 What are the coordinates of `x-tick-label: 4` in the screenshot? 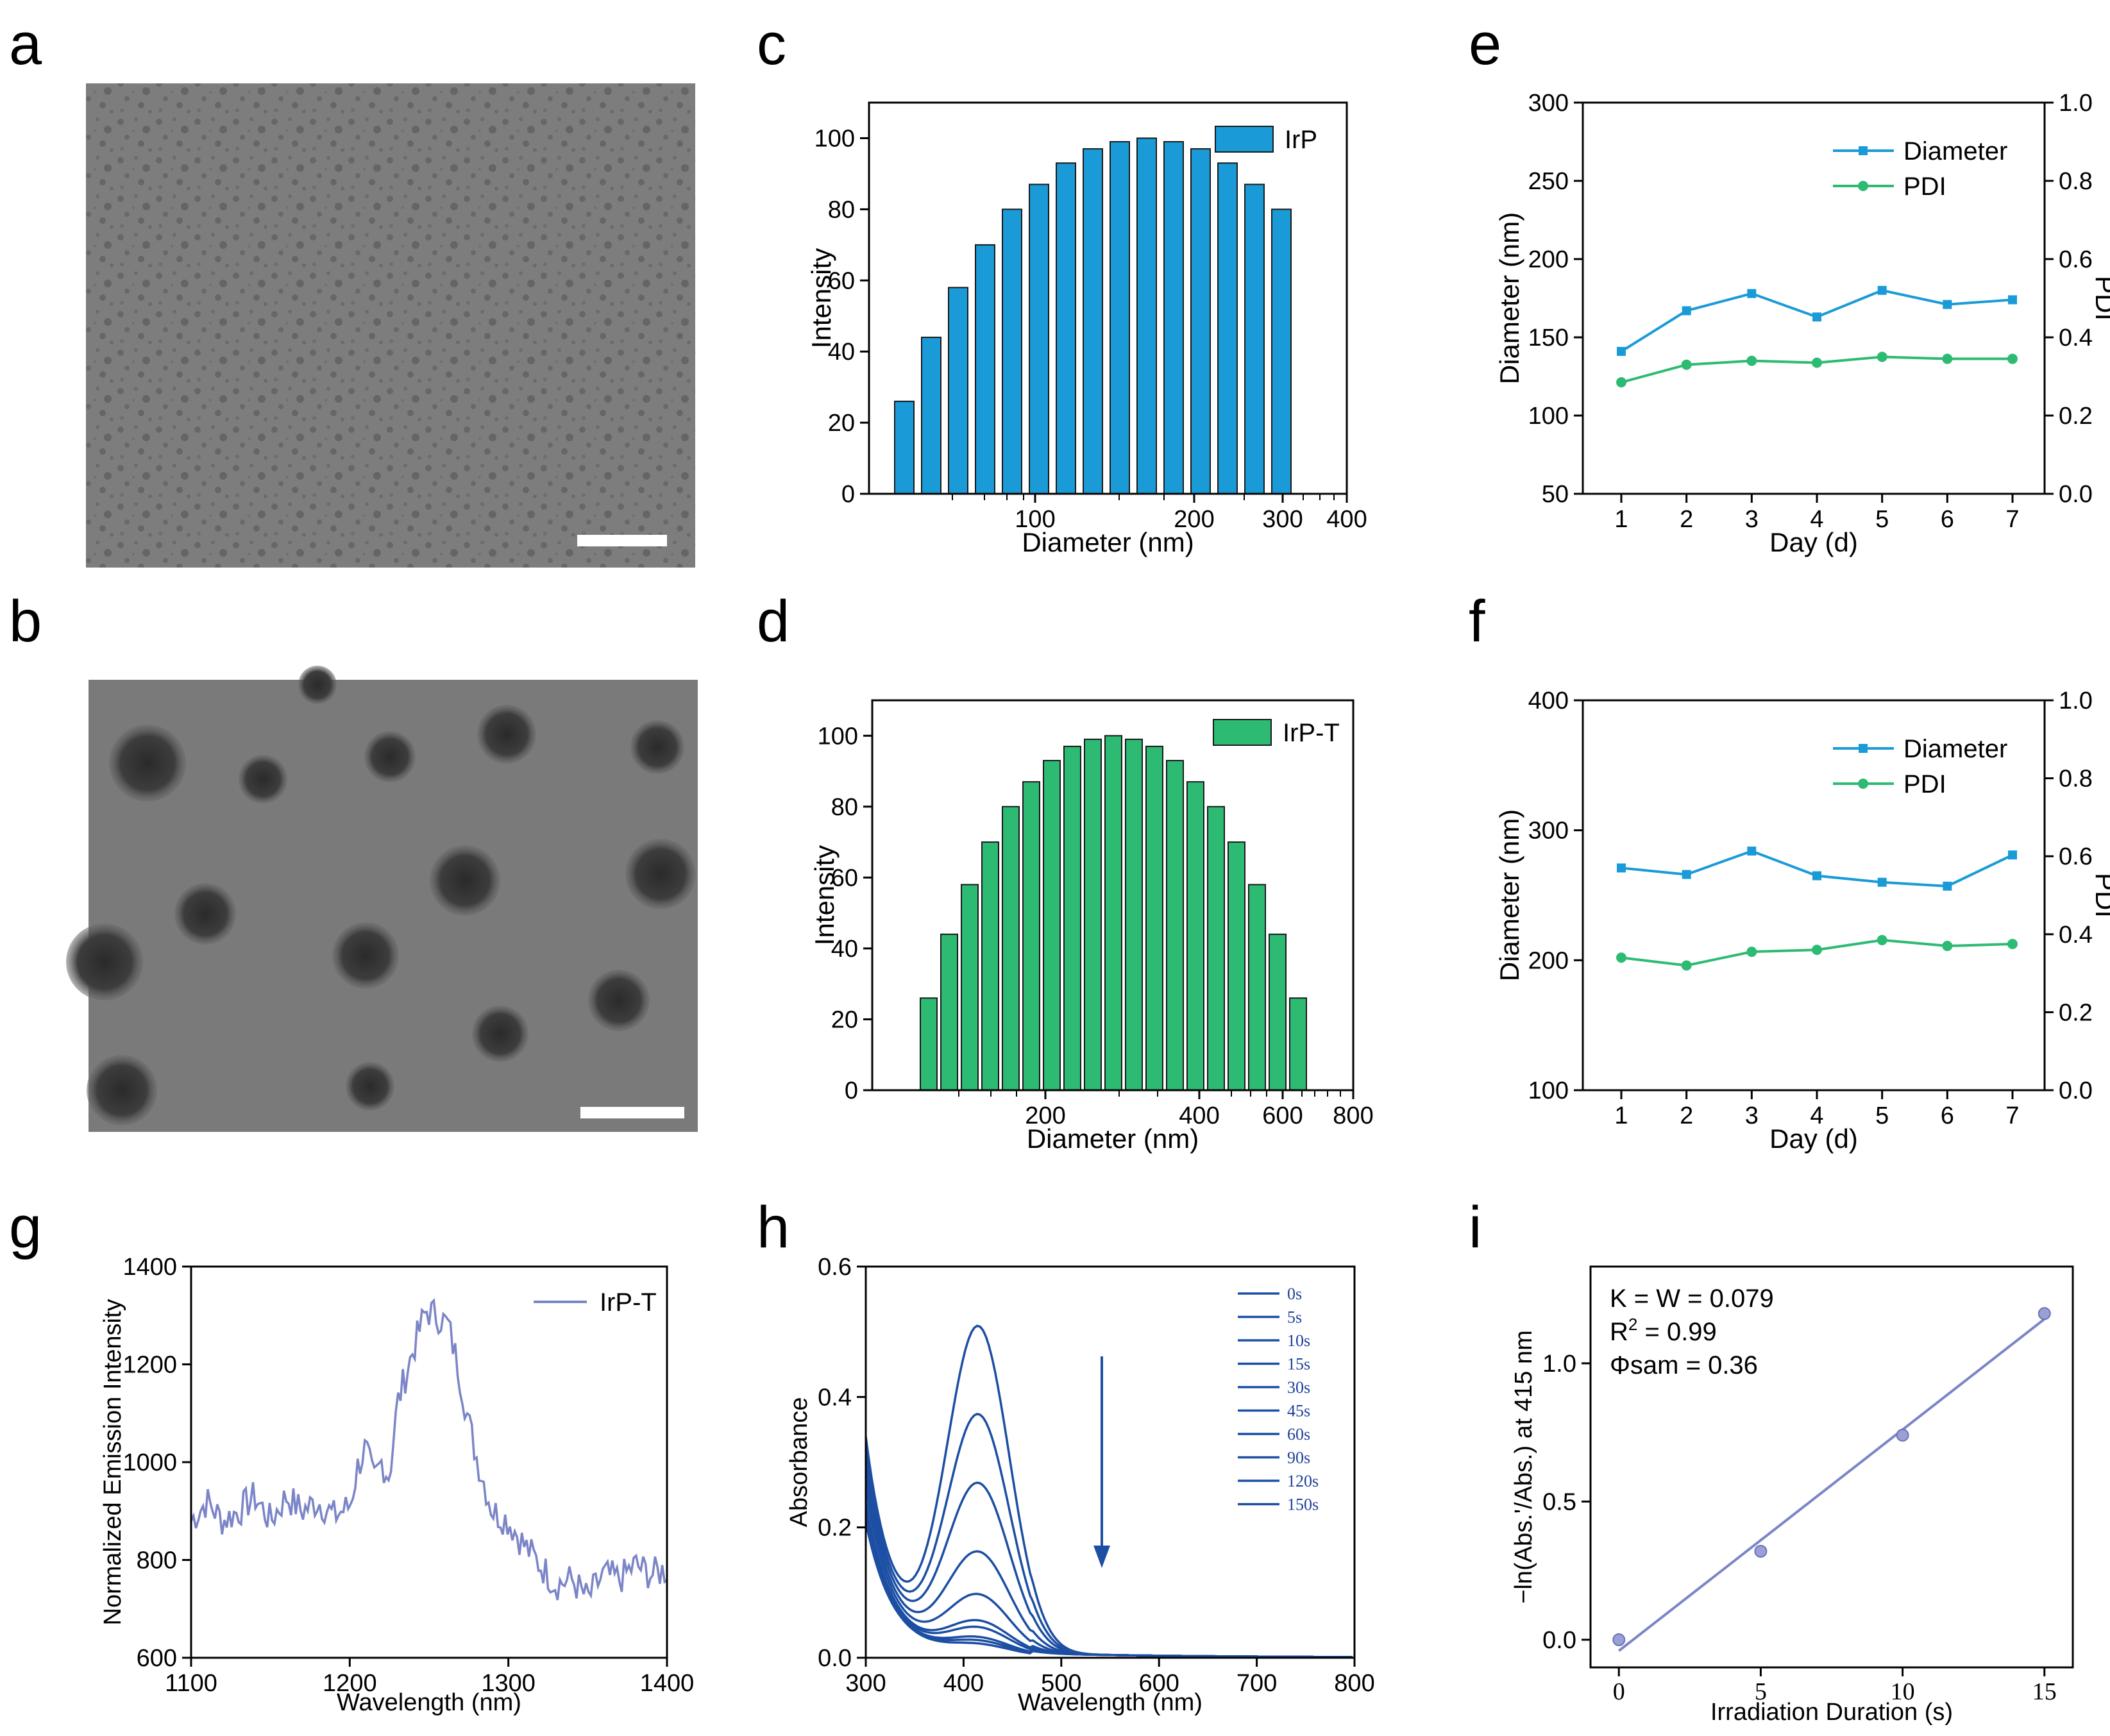 It's located at (1816, 519).